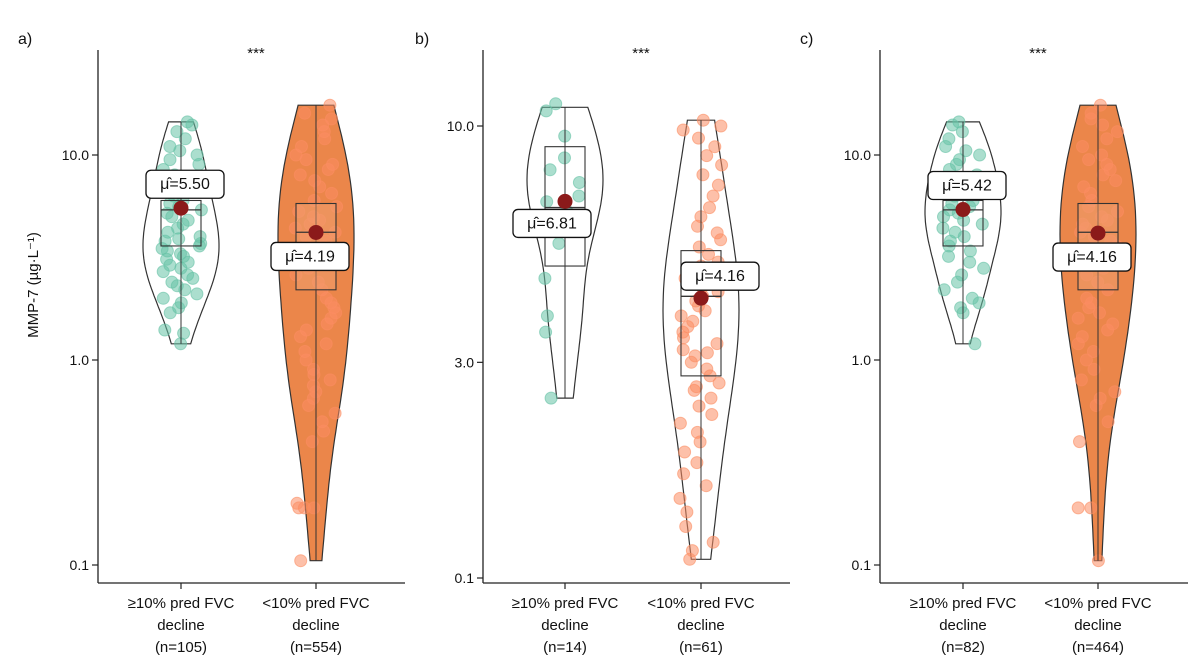 This screenshot has height=668, width=1200. What do you see at coordinates (700, 603) in the screenshot?
I see `x-tick-label: <10% pred FVC` at bounding box center [700, 603].